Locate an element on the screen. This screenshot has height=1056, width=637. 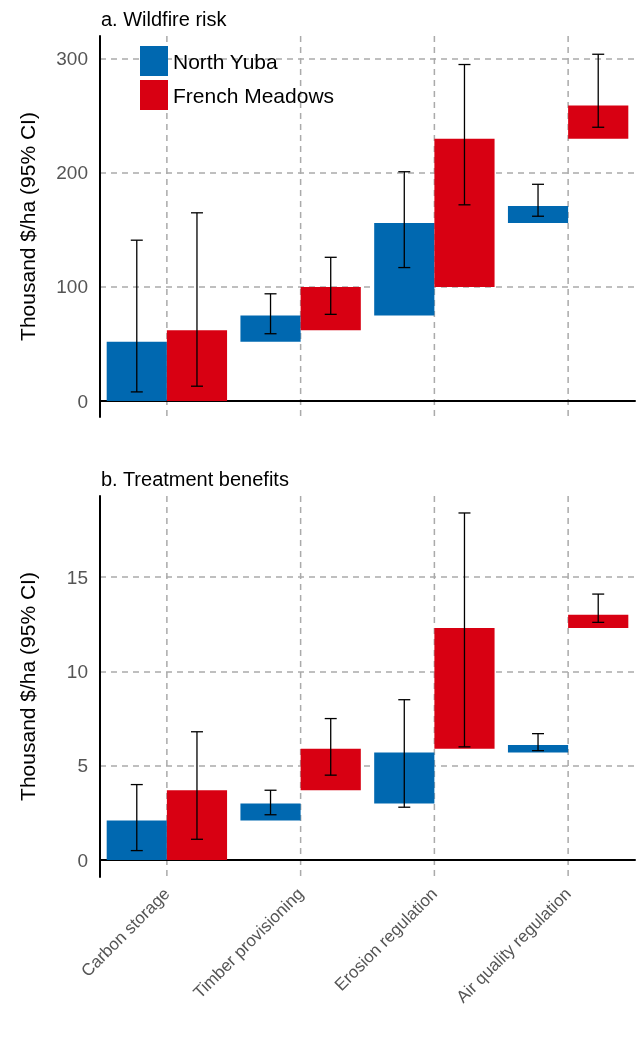
y-tick-label: 100 is located at coordinates (72, 287).